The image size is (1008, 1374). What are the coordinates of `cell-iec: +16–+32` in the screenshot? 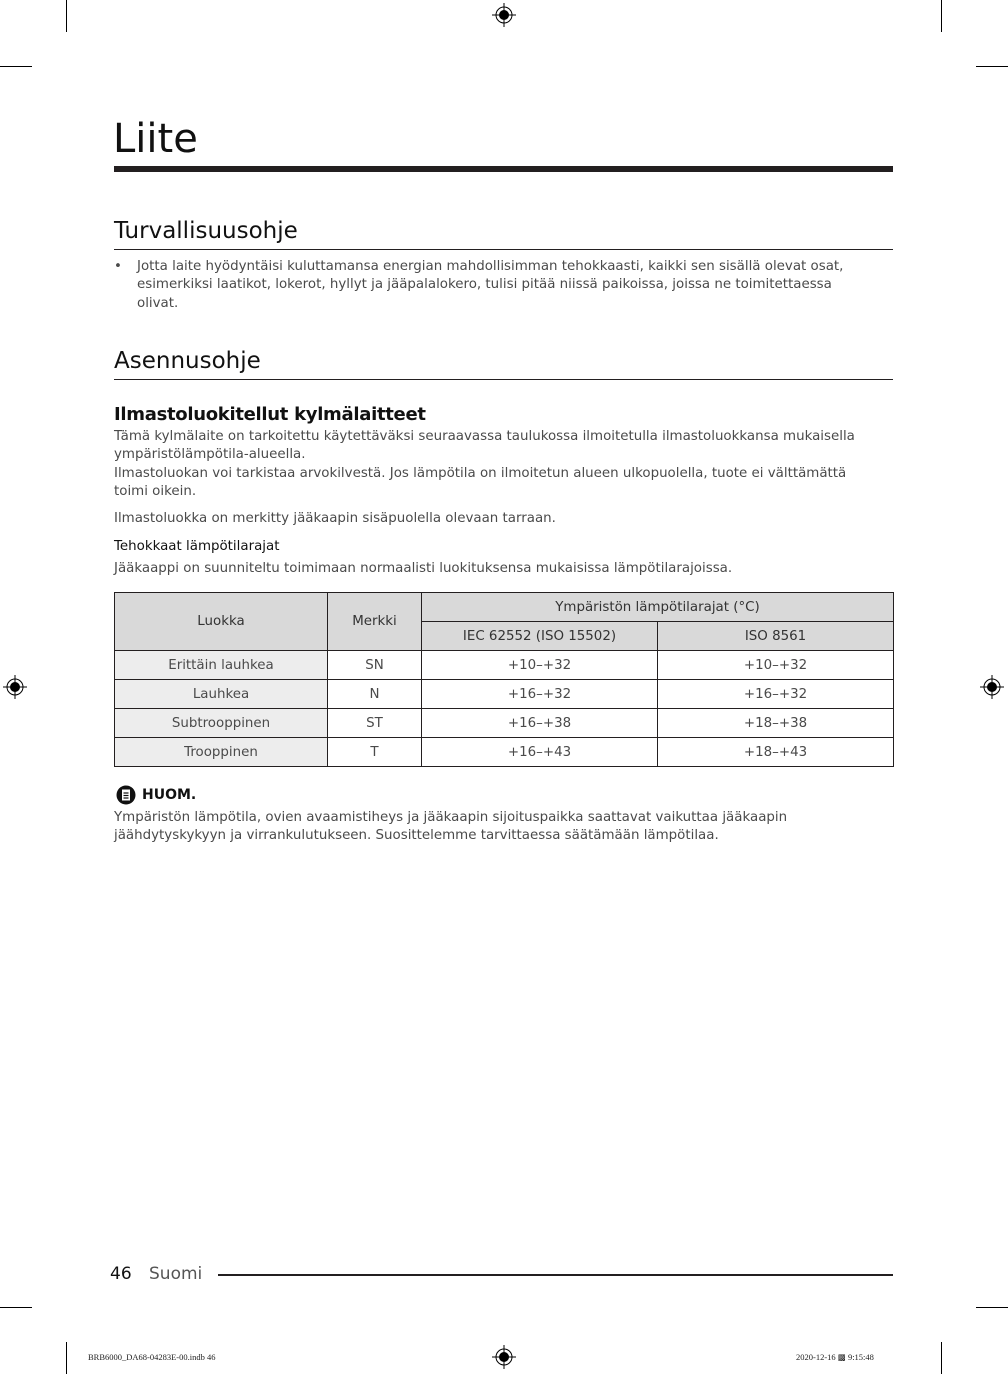 It's located at (539, 694).